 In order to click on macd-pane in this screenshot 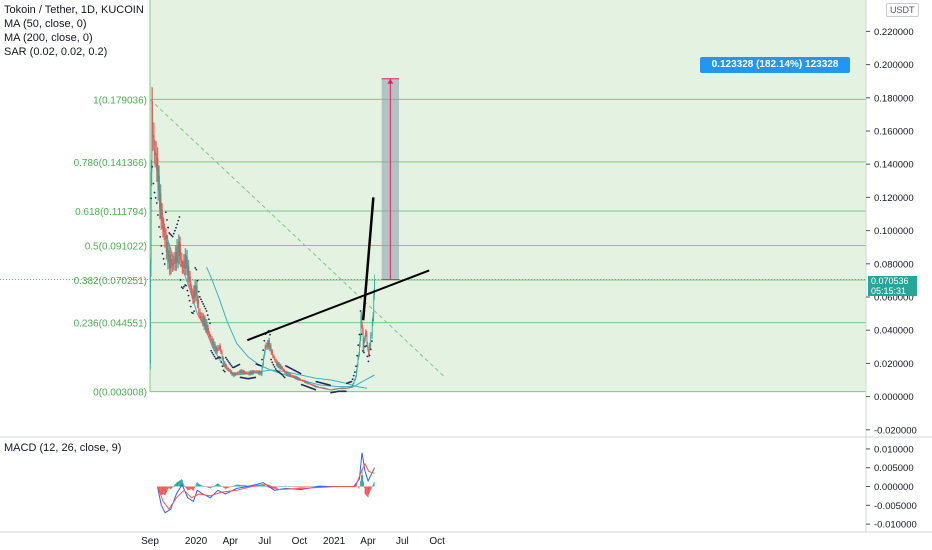, I will do `click(266, 483)`.